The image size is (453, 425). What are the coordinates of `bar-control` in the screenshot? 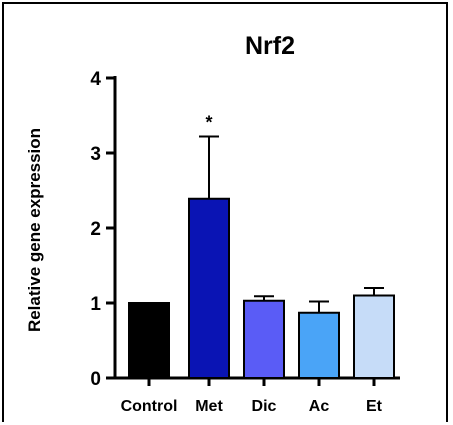 It's located at (149, 340).